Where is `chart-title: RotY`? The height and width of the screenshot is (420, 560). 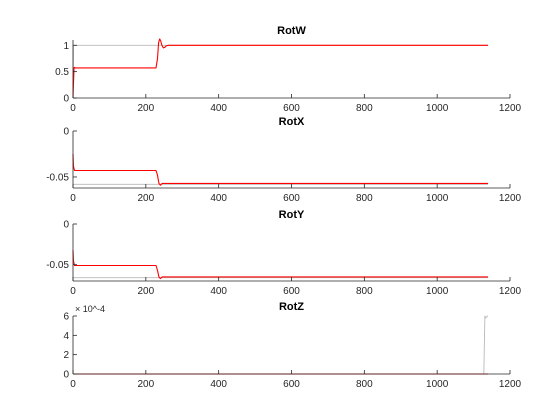
chart-title: RotY is located at coordinates (292, 215).